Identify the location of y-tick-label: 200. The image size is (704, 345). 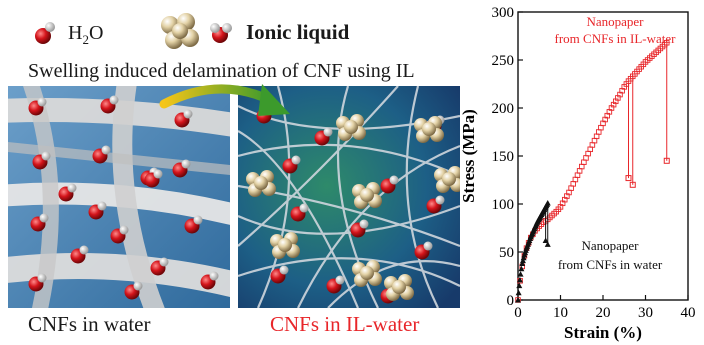
(503, 109).